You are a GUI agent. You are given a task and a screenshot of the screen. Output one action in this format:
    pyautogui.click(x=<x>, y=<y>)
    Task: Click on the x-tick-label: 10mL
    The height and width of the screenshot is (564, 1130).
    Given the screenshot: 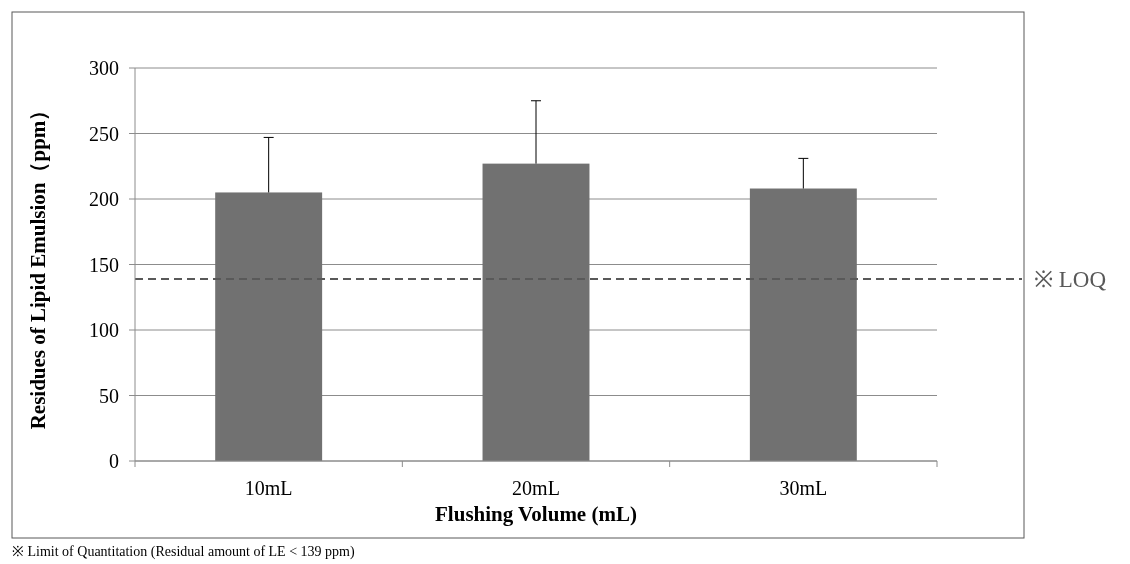 What is the action you would take?
    pyautogui.click(x=268, y=488)
    